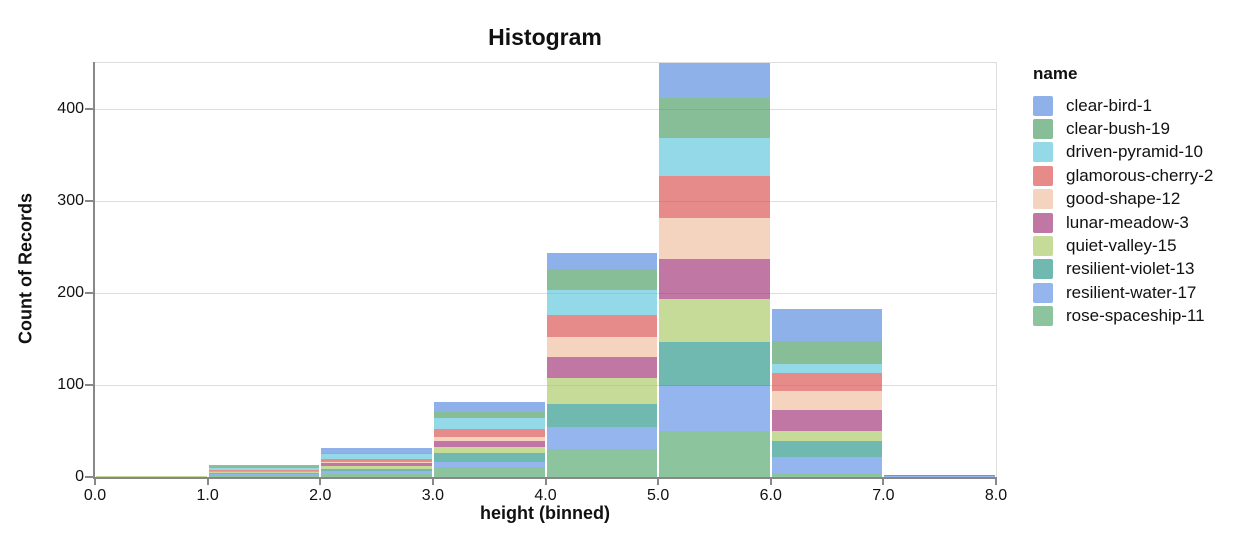  I want to click on x-tick-label: 1.0, so click(207, 495).